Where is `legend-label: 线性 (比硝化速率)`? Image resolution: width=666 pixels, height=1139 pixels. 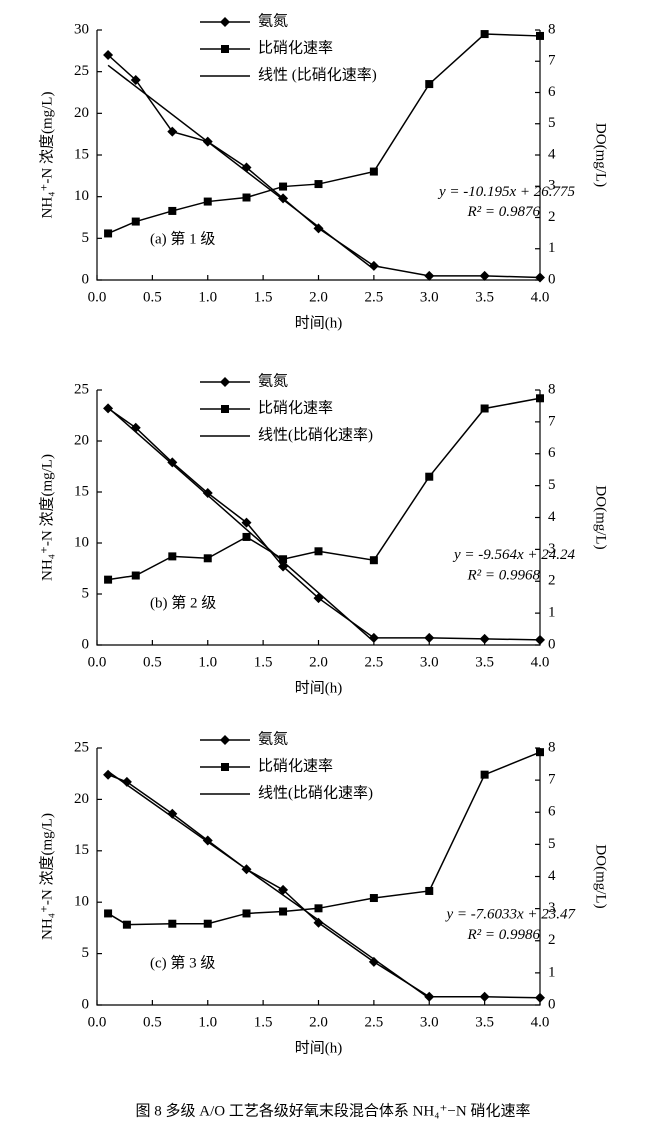
legend-label: 线性 (比硝化速率) is located at coordinates (317, 74).